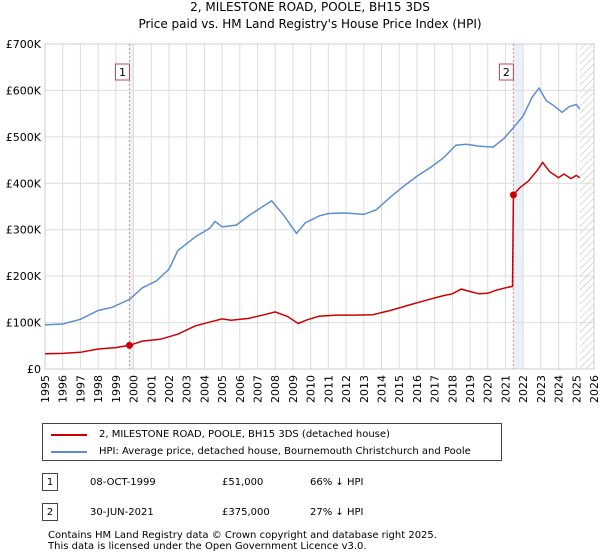  What do you see at coordinates (435, 389) in the screenshot?
I see `x-tick-label: 2017` at bounding box center [435, 389].